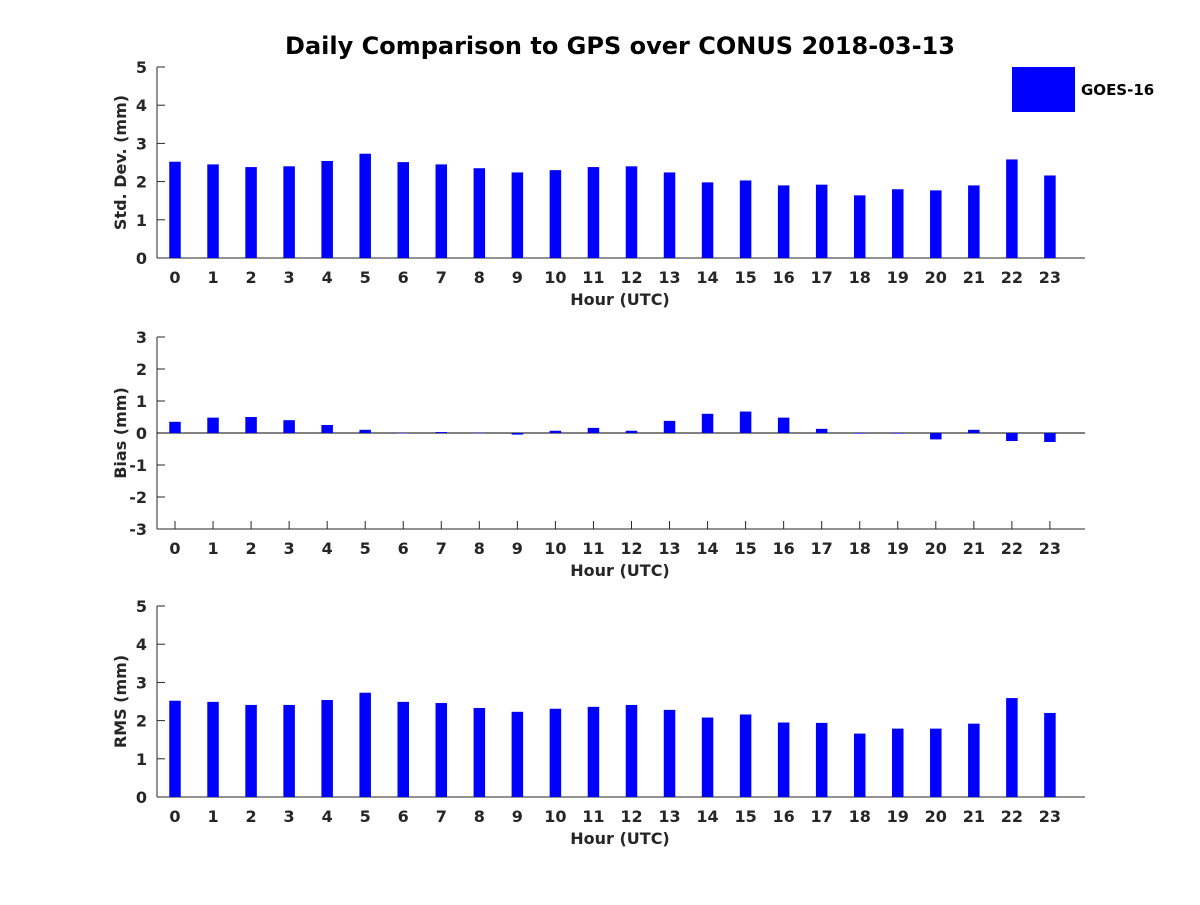  What do you see at coordinates (631, 548) in the screenshot?
I see `x-tick-label: 12` at bounding box center [631, 548].